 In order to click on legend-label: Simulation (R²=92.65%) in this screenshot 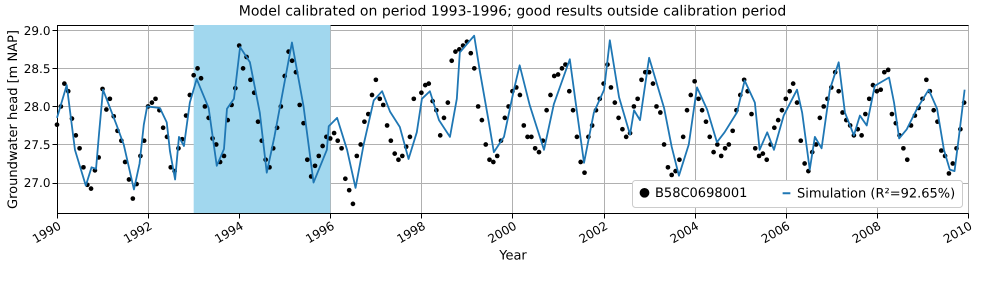, I will do `click(876, 194)`.